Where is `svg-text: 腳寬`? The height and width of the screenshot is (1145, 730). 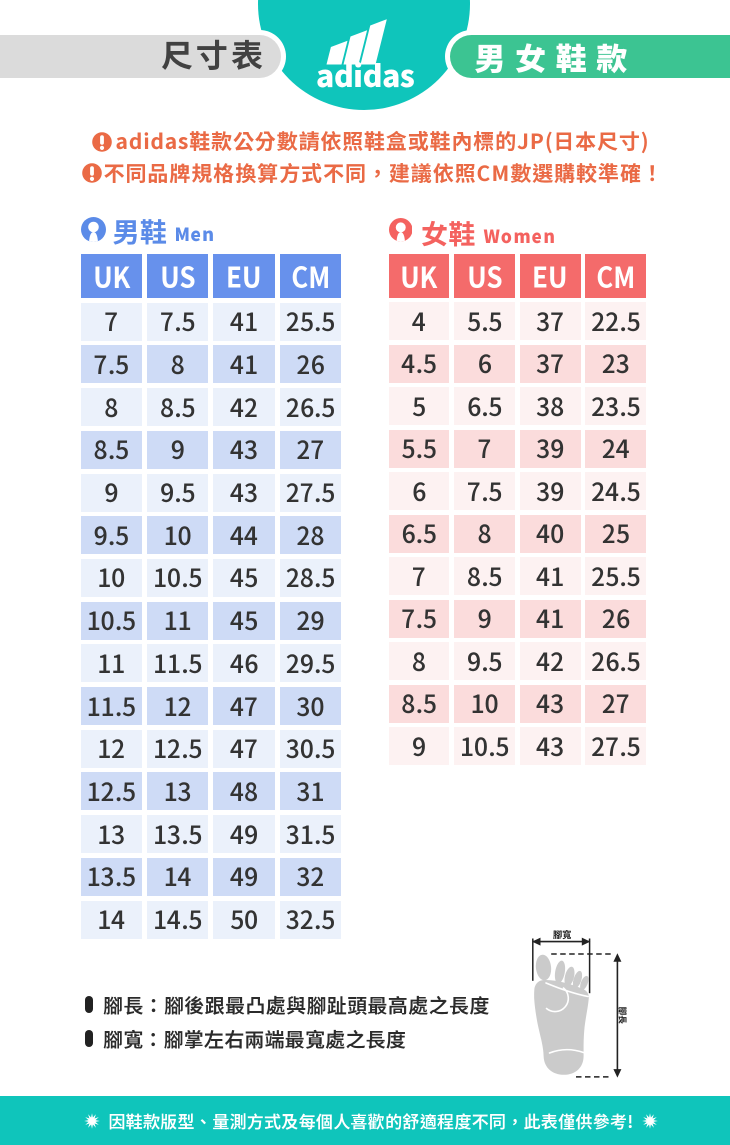 svg-text: 腳寬 is located at coordinates (562, 934).